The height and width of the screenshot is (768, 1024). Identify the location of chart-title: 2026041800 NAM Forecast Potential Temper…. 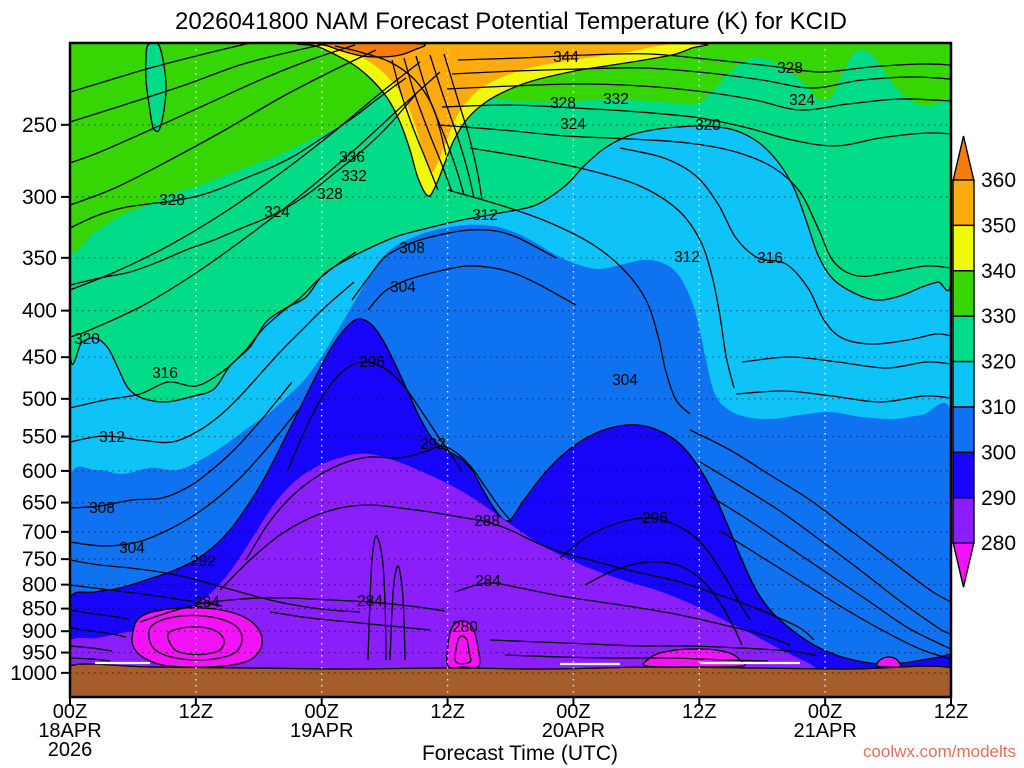
(511, 21).